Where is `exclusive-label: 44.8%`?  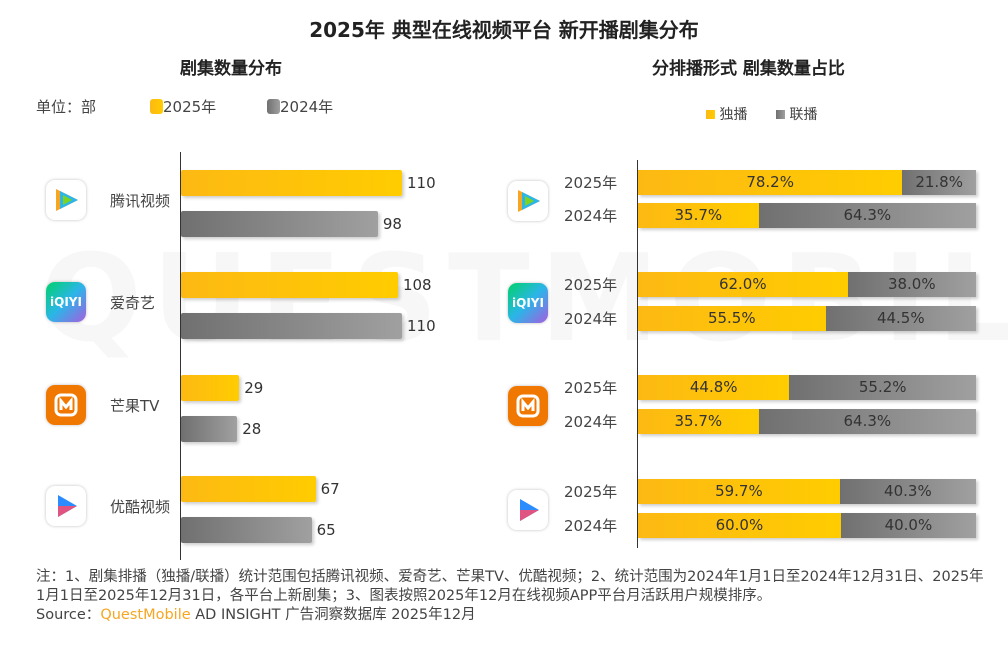
exclusive-label: 44.8% is located at coordinates (713, 387).